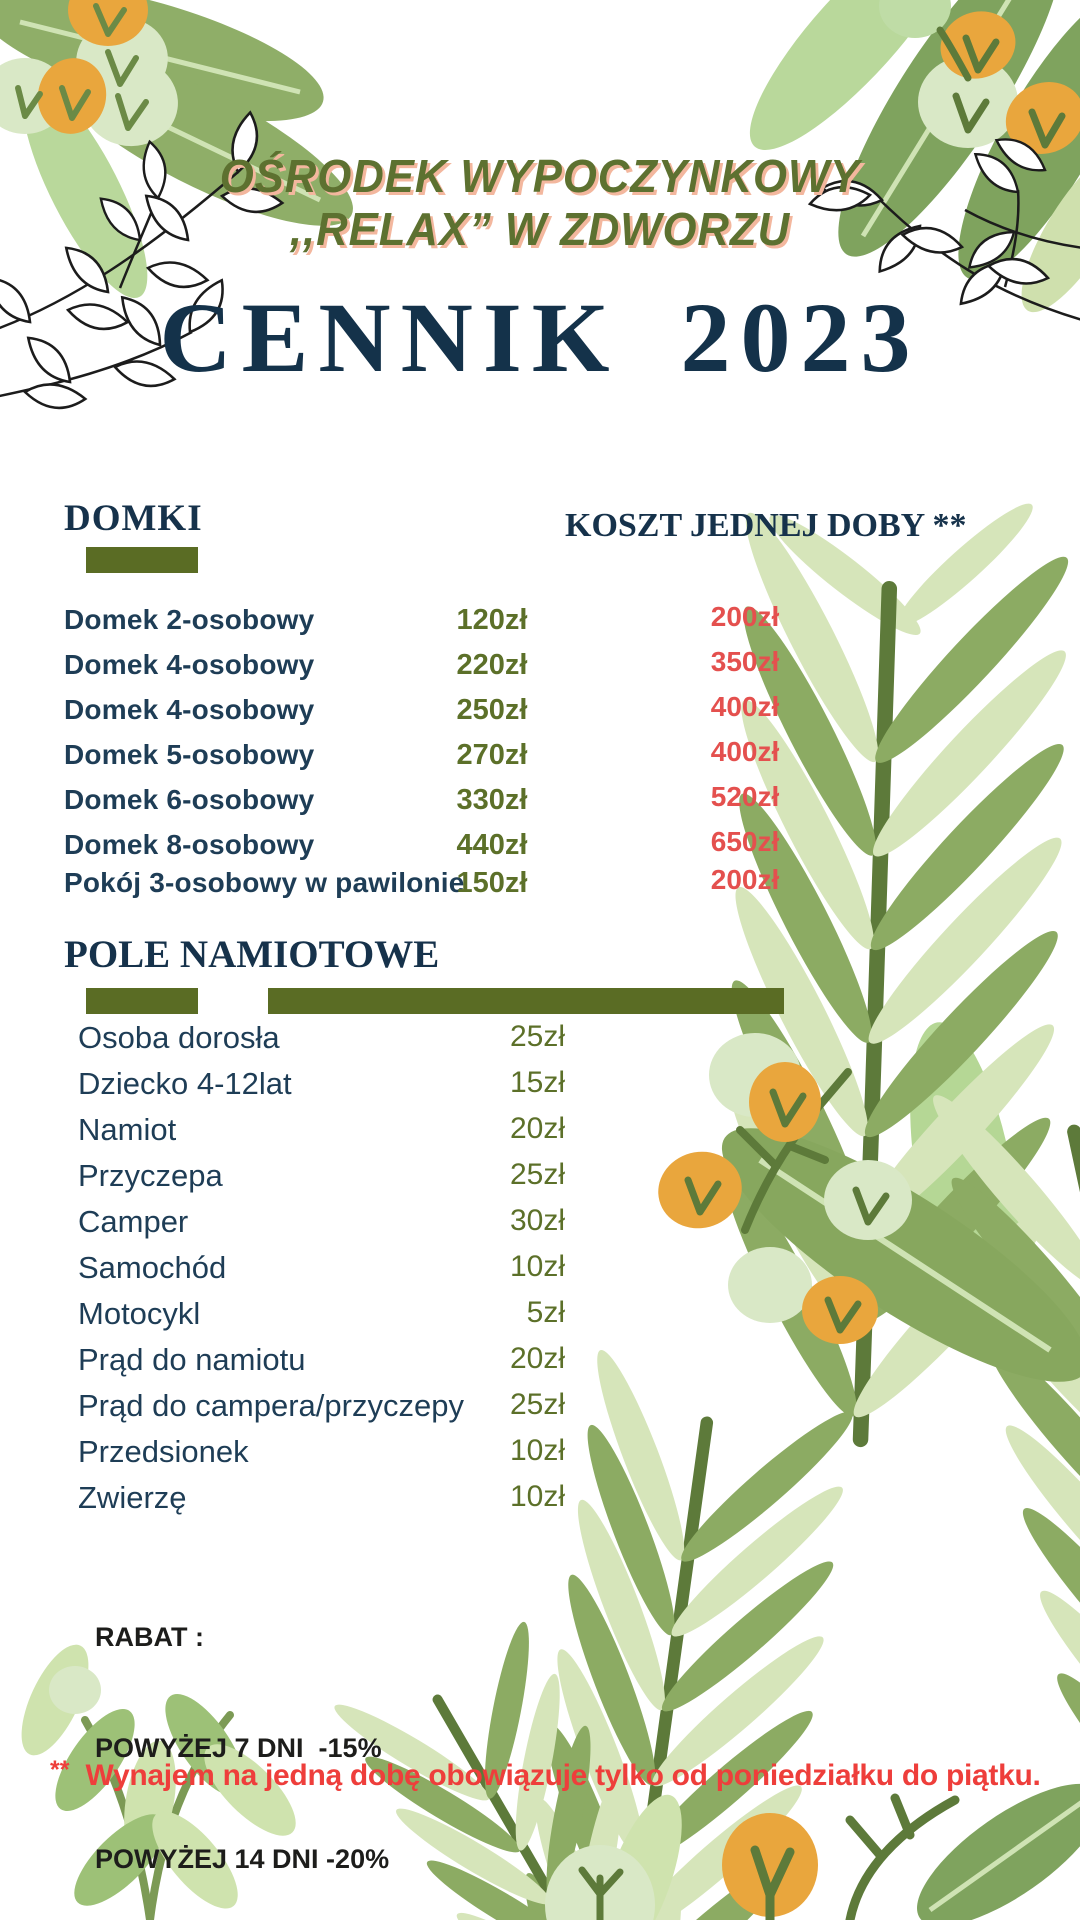 The height and width of the screenshot is (1920, 1080). Describe the element at coordinates (540, 755) in the screenshot. I see `table-row: Domek 5-osobowy 270zł 400zł` at that location.